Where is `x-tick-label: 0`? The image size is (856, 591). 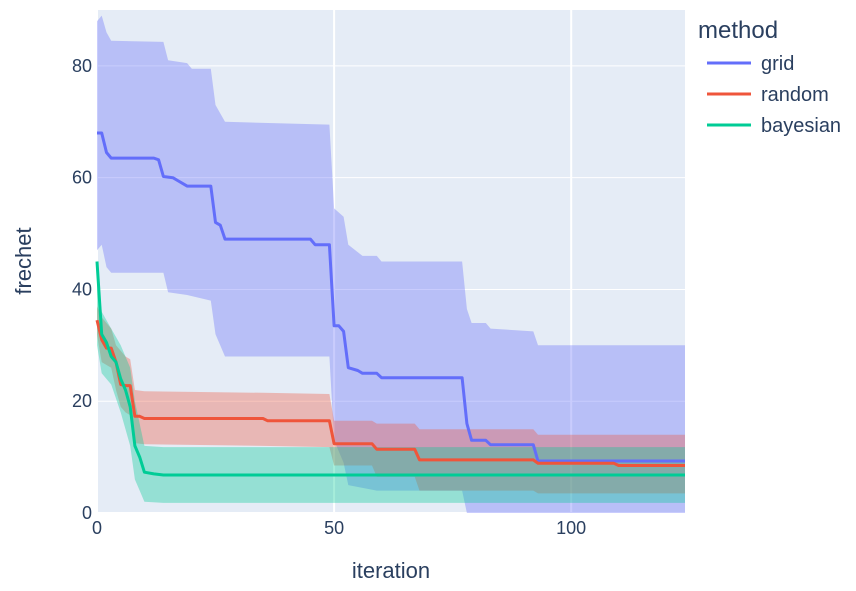 x-tick-label: 0 is located at coordinates (97, 528).